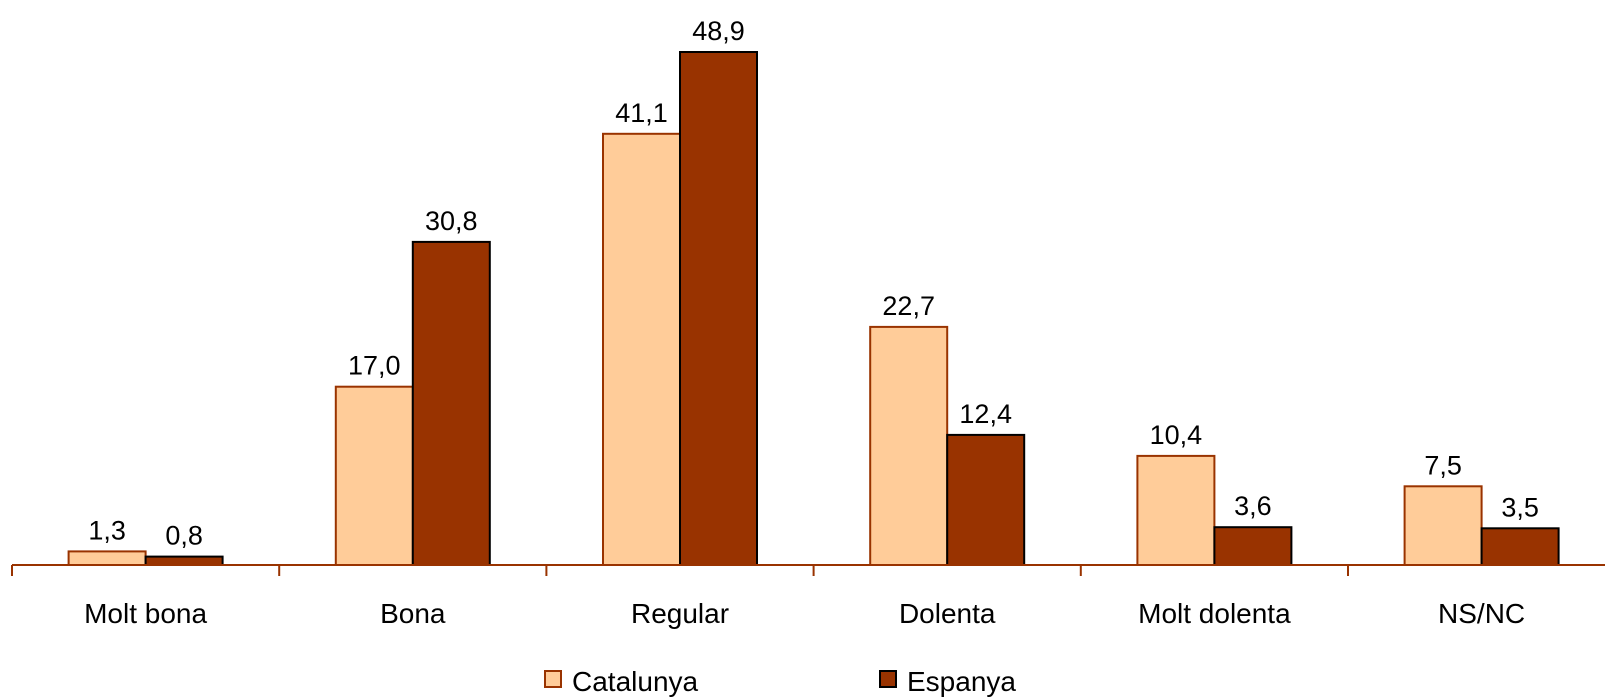 Image resolution: width=1605 pixels, height=698 pixels. What do you see at coordinates (374, 476) in the screenshot?
I see `bar-catalunya-bona` at bounding box center [374, 476].